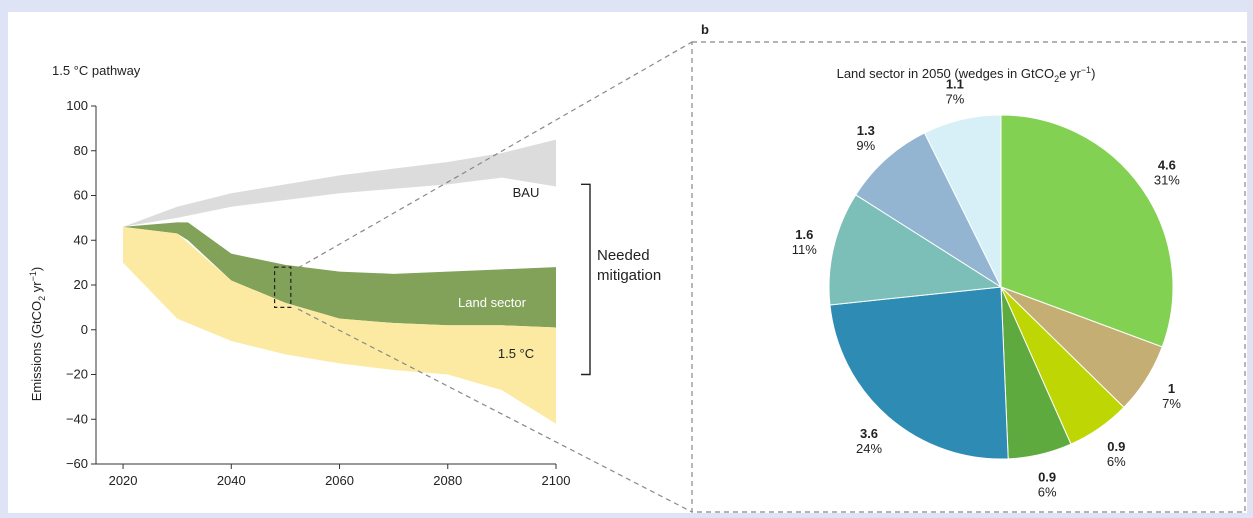 The height and width of the screenshot is (518, 1253). I want to click on bracket-line, so click(586, 279).